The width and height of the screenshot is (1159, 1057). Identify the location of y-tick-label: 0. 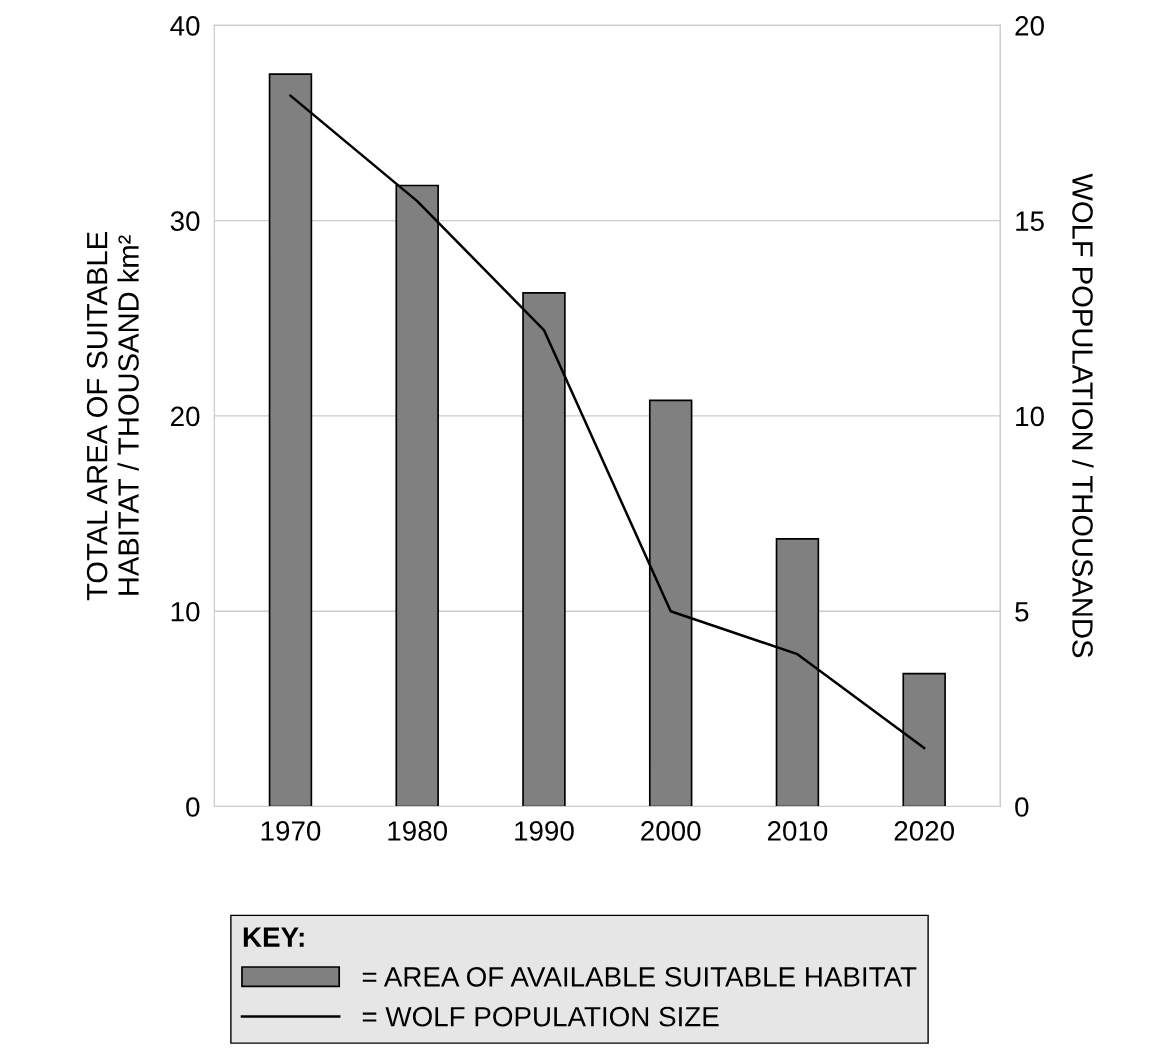
(193, 807).